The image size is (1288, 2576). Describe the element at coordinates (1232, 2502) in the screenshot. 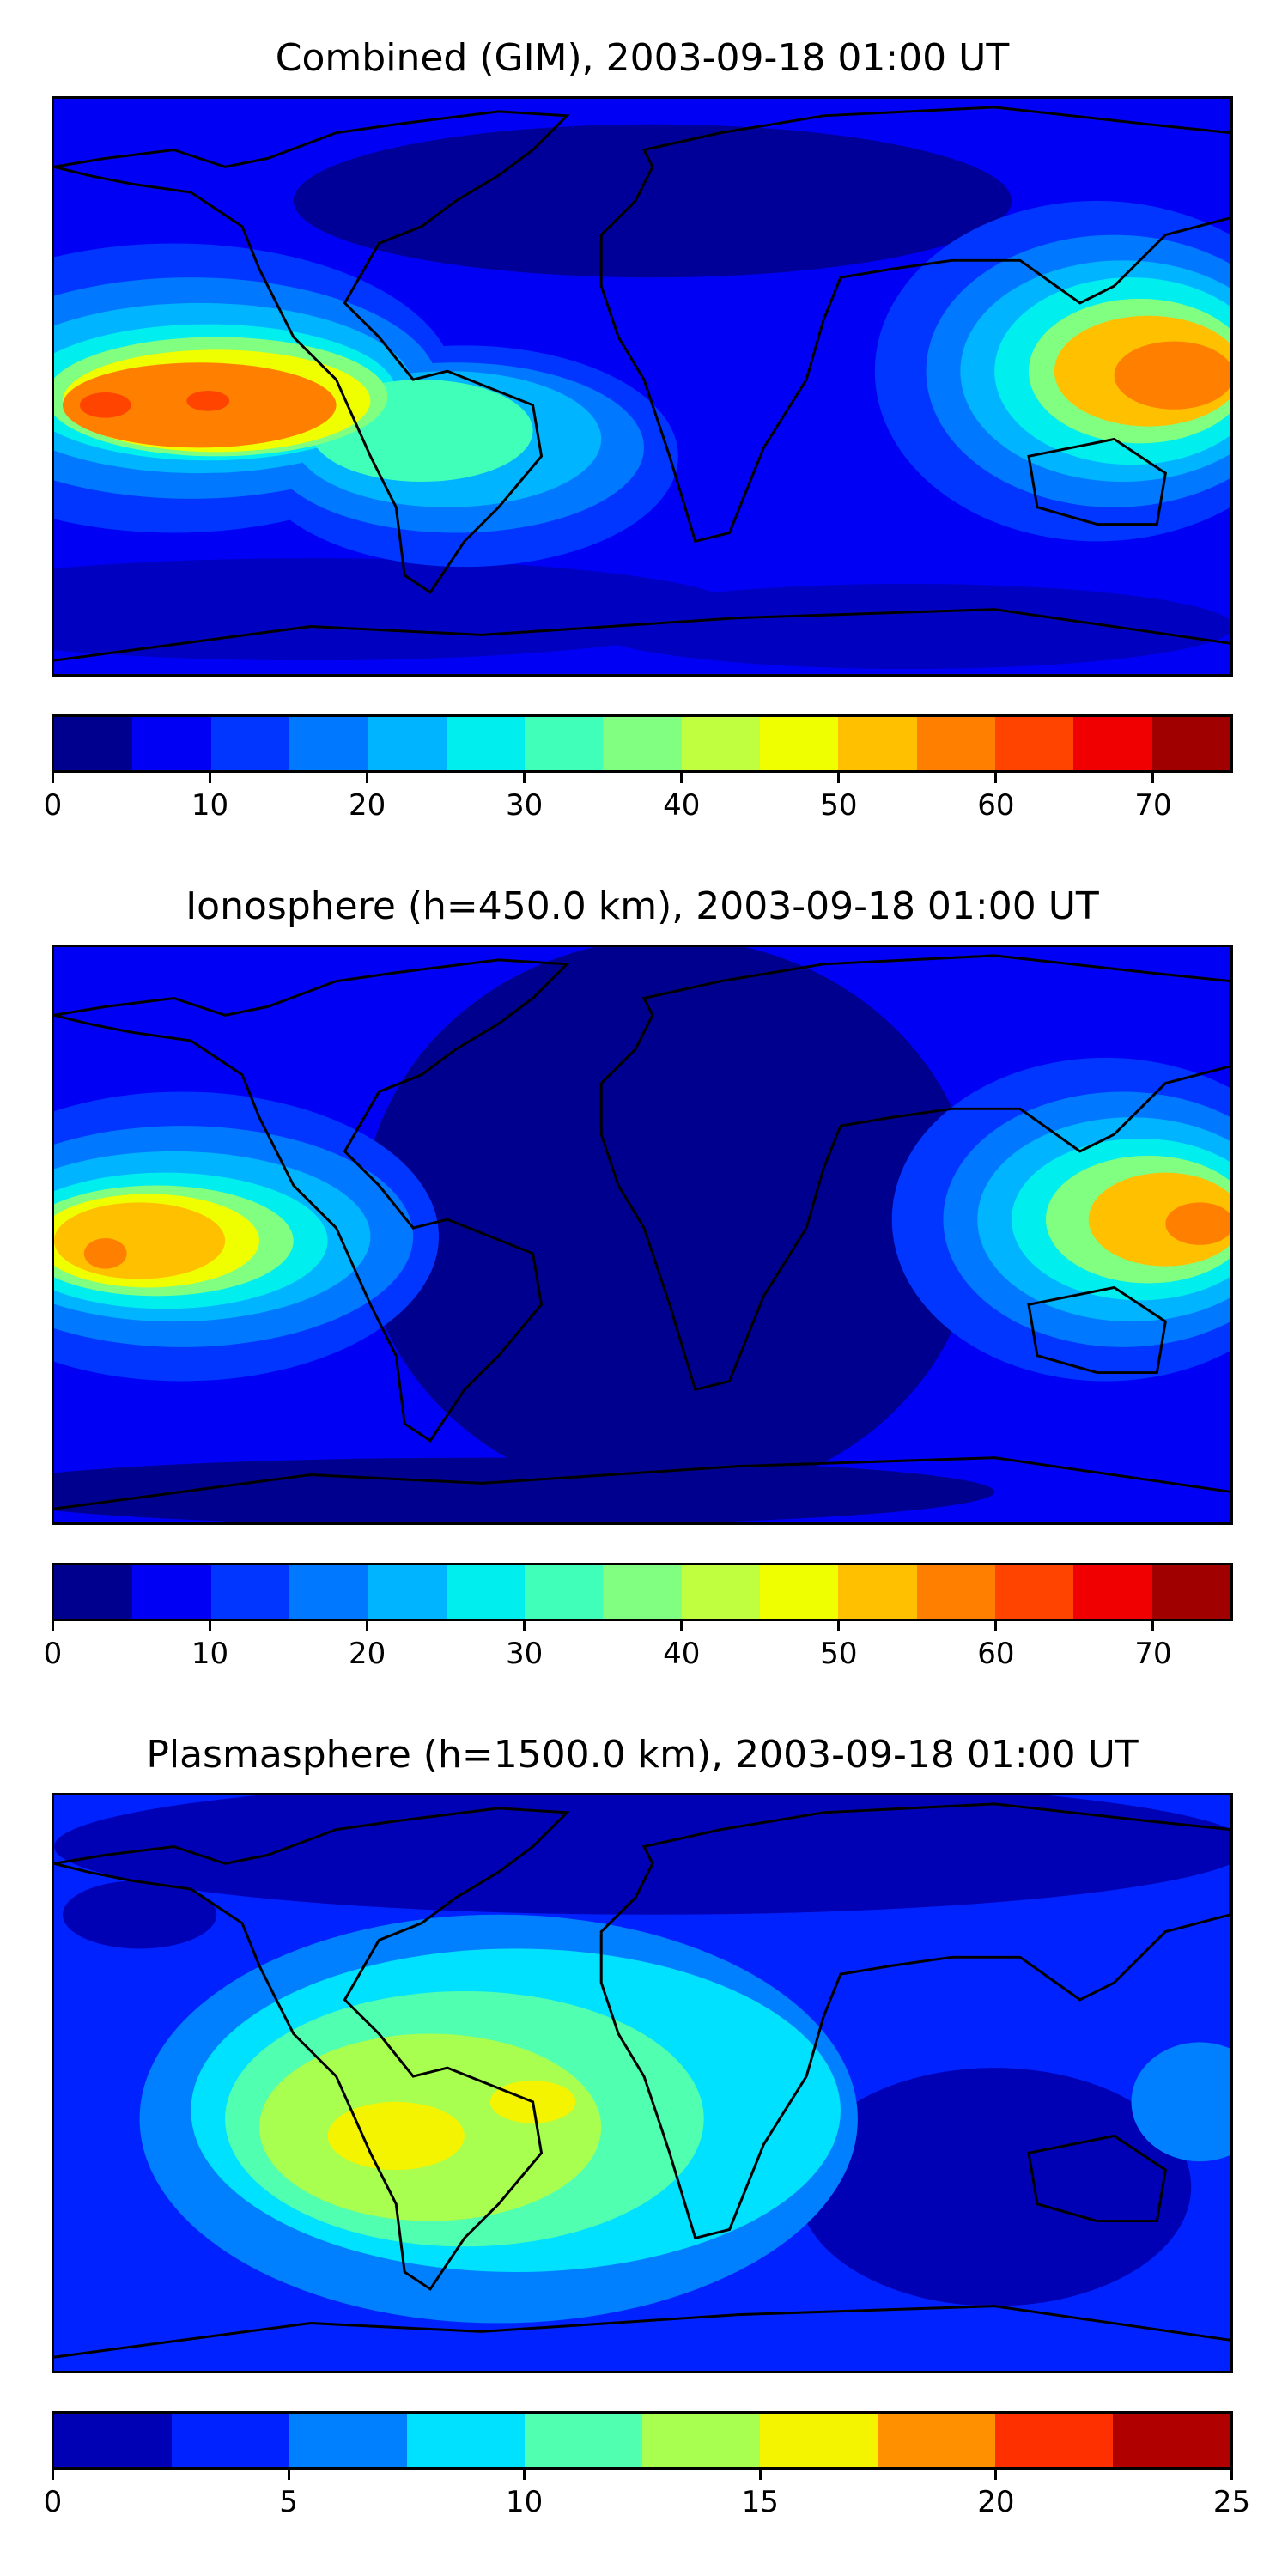

I see `tick-label: 25` at that location.